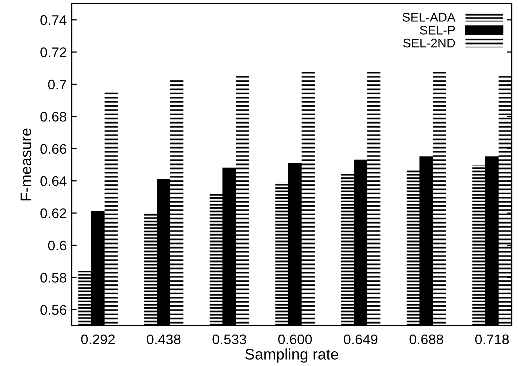  I want to click on x-tick-label: 0.600, so click(295, 339).